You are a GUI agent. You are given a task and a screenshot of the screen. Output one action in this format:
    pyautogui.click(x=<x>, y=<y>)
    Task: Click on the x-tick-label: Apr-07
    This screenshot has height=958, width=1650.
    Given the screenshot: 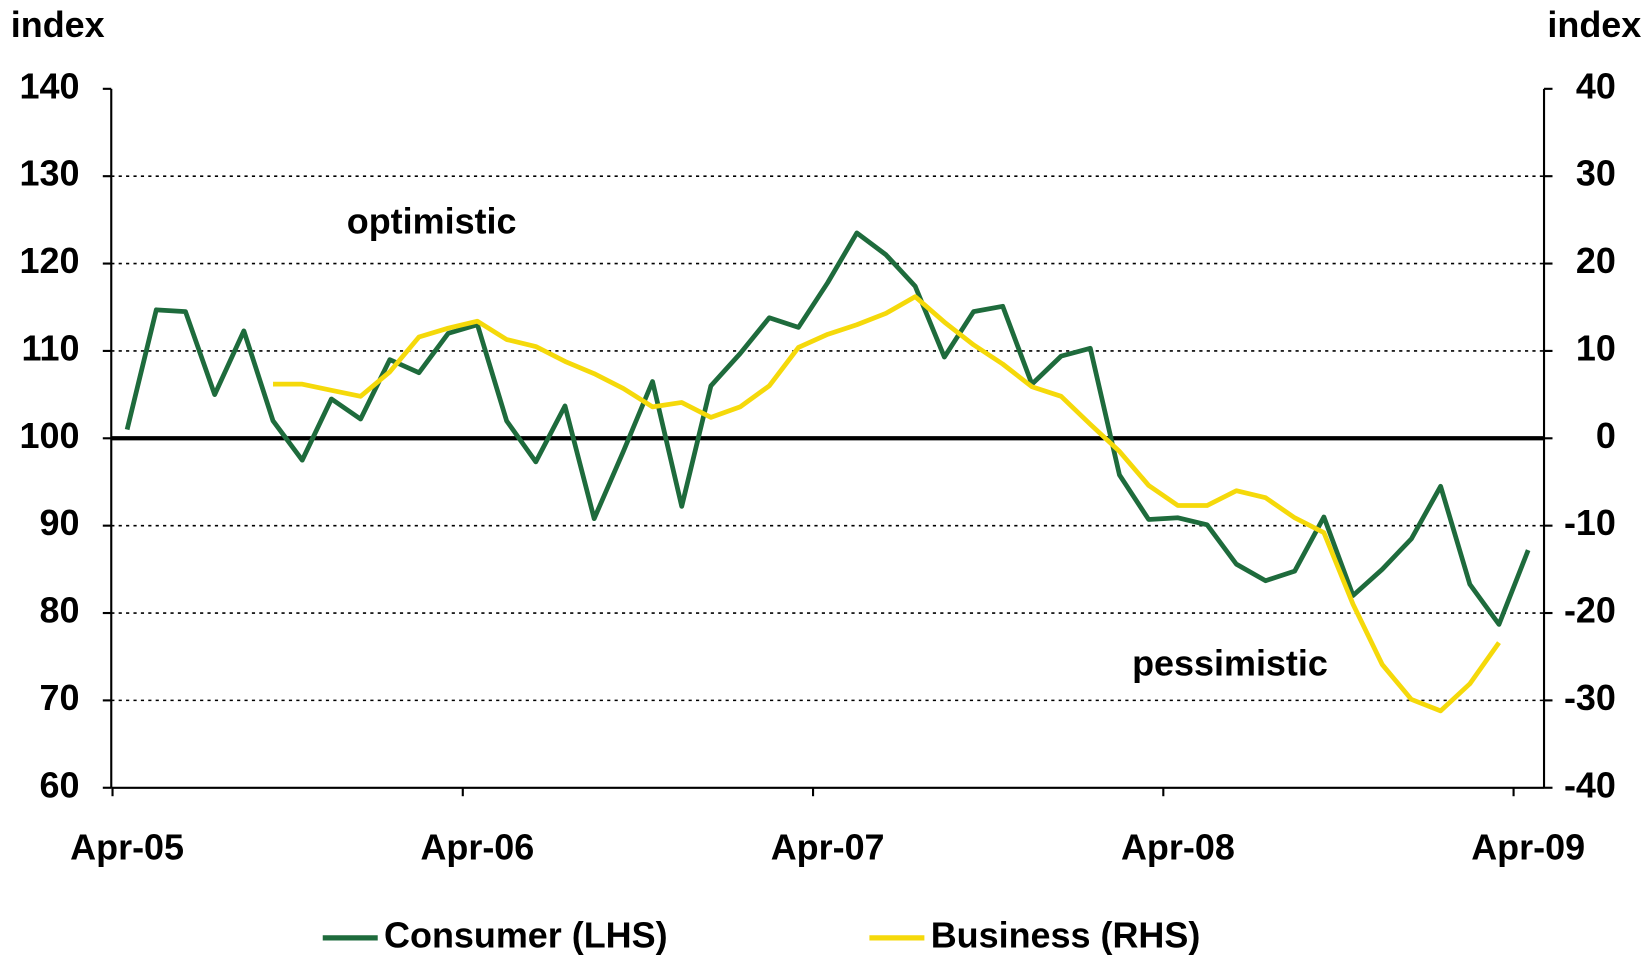 What is the action you would take?
    pyautogui.click(x=828, y=847)
    